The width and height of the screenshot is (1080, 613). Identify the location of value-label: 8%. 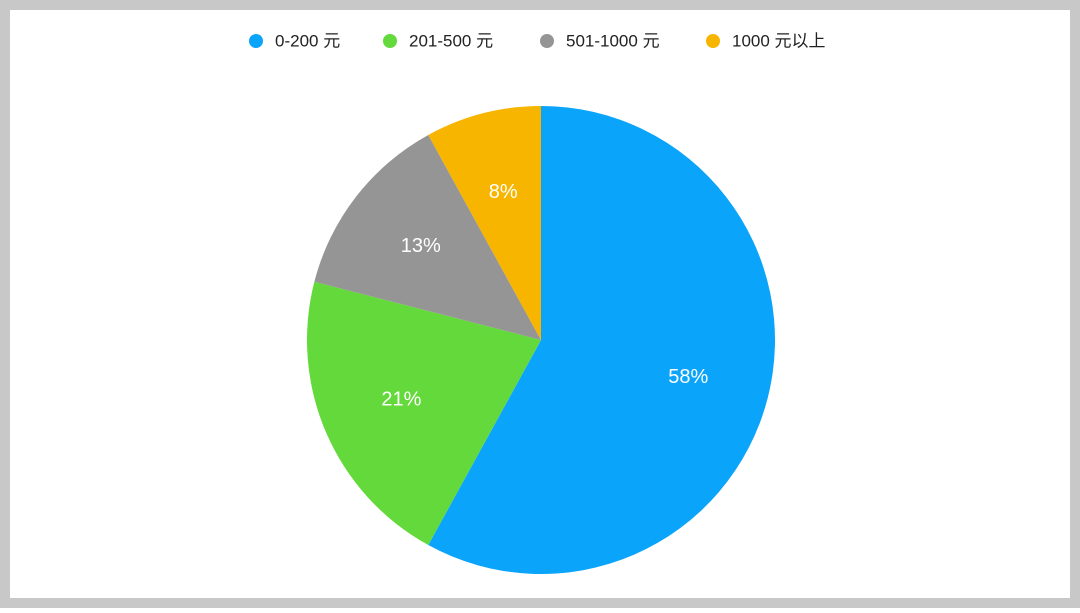
(503, 192).